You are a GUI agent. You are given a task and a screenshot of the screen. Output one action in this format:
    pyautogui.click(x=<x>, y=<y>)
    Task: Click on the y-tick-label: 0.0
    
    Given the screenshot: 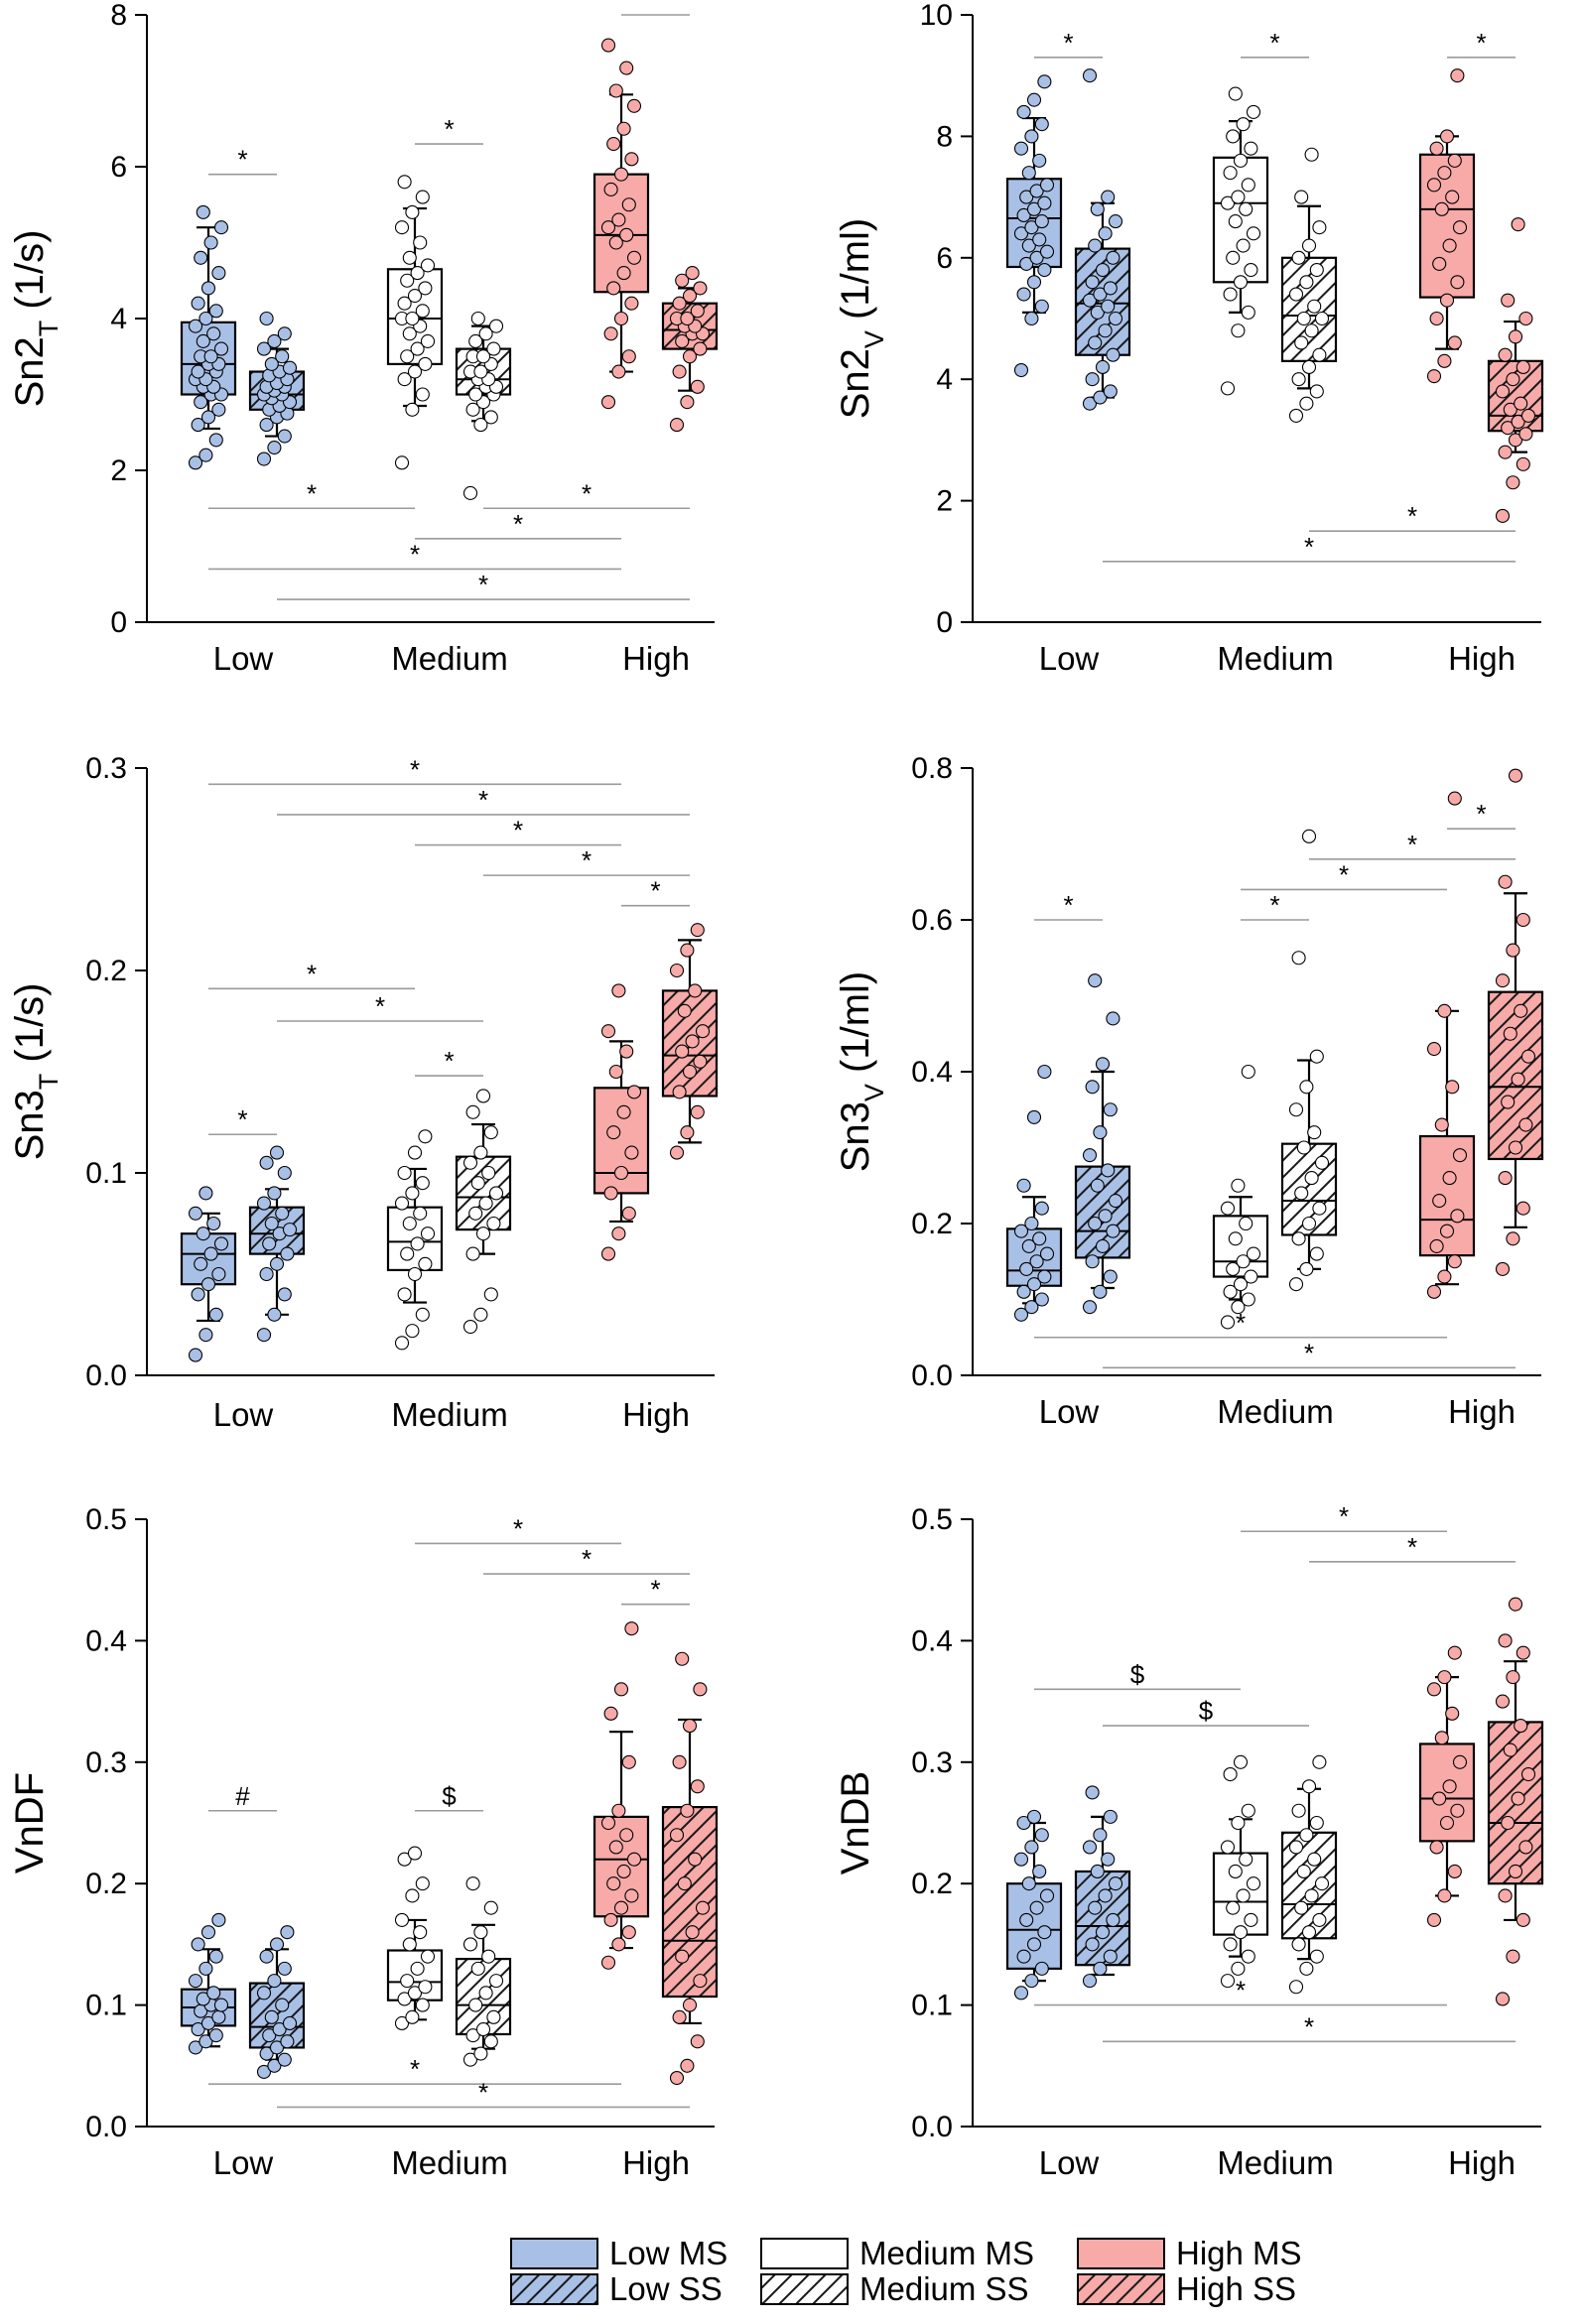 What is the action you would take?
    pyautogui.click(x=106, y=2127)
    